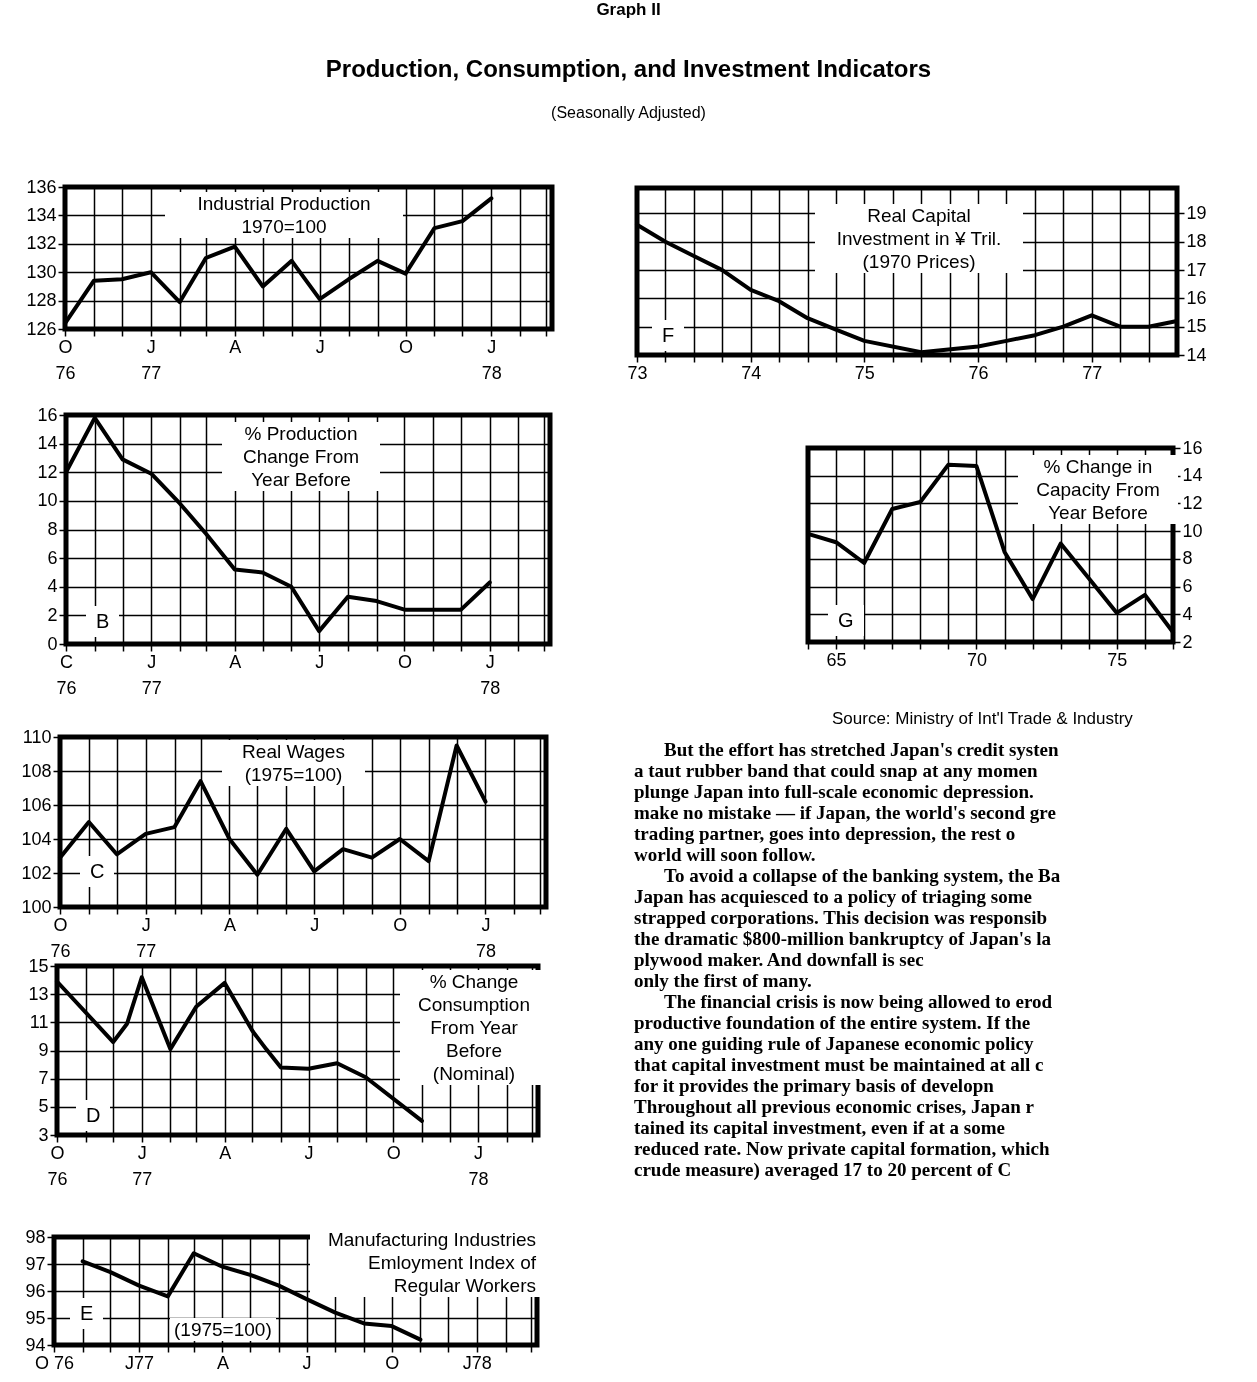 This screenshot has height=1382, width=1257. Describe the element at coordinates (637, 372) in the screenshot. I see `x-tick-label: 73` at that location.